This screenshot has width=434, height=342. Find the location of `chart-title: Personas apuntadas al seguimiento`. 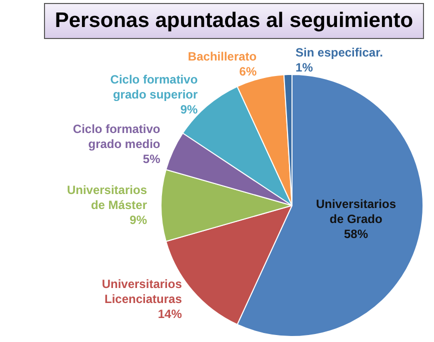

chart-title: Personas apuntadas al seguimiento is located at coordinates (234, 21).